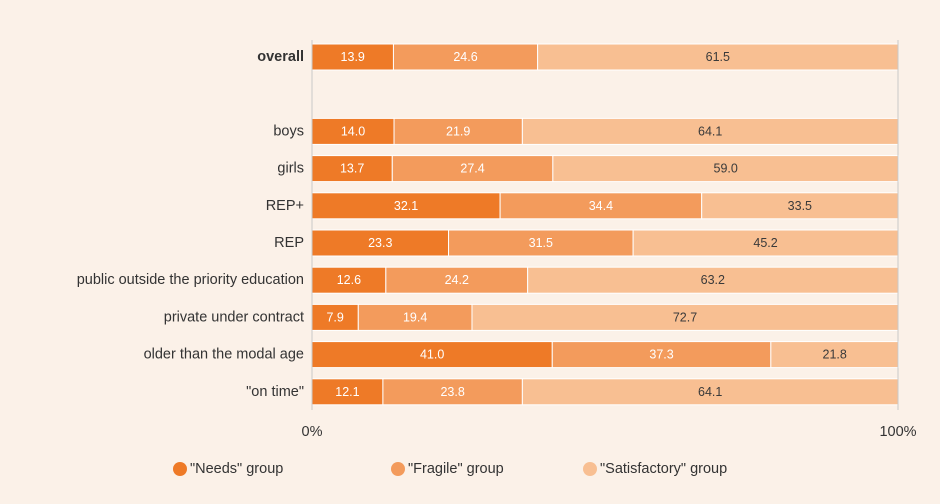 This screenshot has width=940, height=504. Describe the element at coordinates (288, 131) in the screenshot. I see `category-label: boys` at that location.